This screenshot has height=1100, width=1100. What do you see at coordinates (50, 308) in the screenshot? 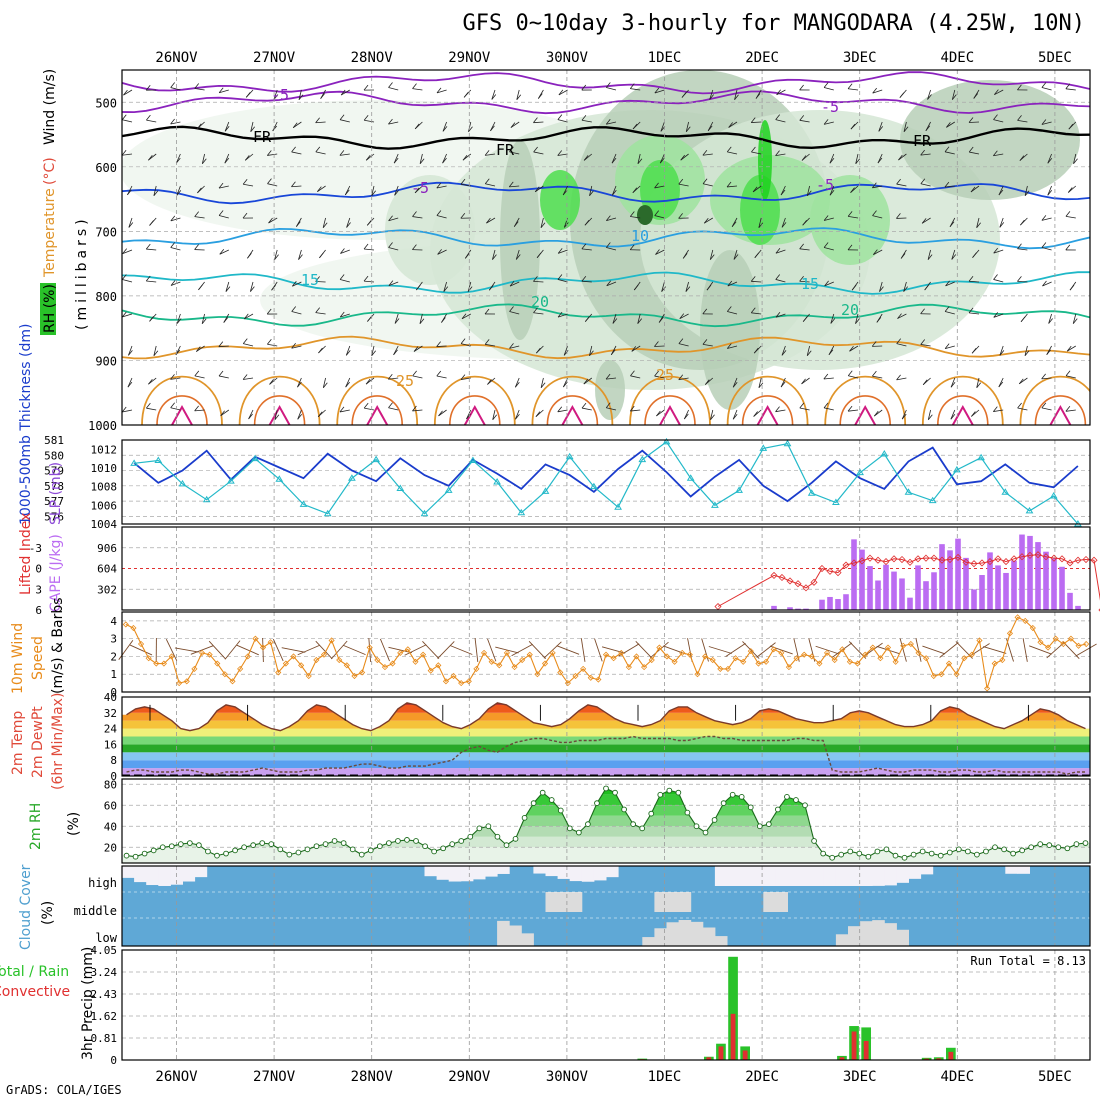
I see `rh-label: RH (%)` at bounding box center [50, 308].